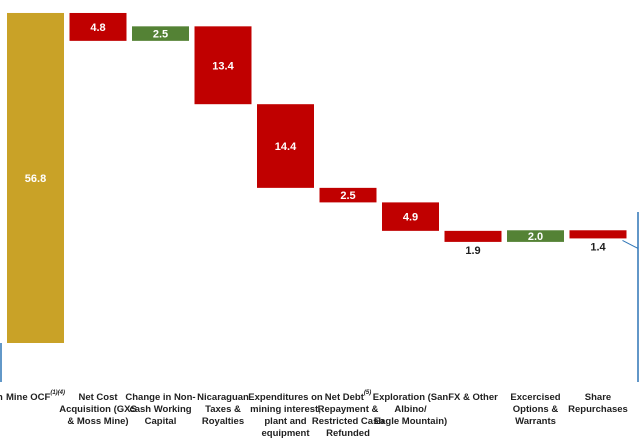 This screenshot has width=640, height=440. What do you see at coordinates (160, 409) in the screenshot?
I see `category-label-3: Change in Non-cash Working Capital` at bounding box center [160, 409].